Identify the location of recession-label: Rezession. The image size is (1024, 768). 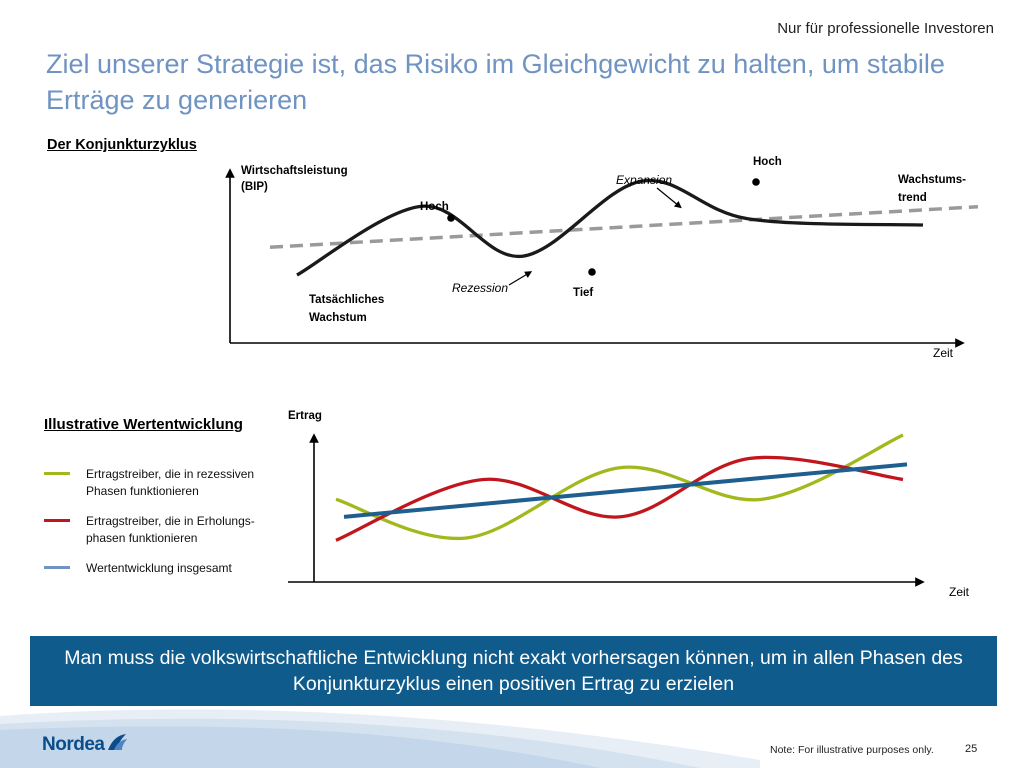
(480, 288).